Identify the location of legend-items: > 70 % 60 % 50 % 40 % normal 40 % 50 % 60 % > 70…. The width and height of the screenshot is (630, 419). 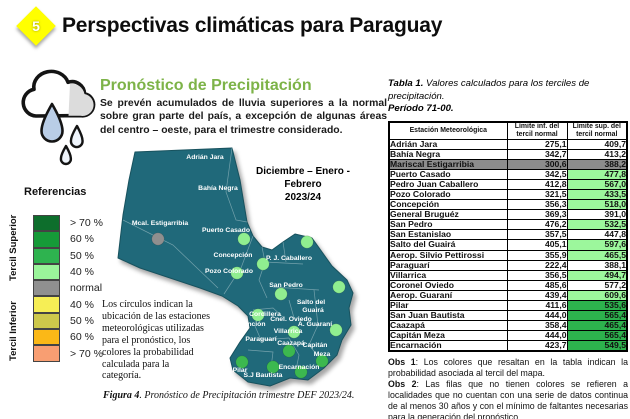
(68, 288).